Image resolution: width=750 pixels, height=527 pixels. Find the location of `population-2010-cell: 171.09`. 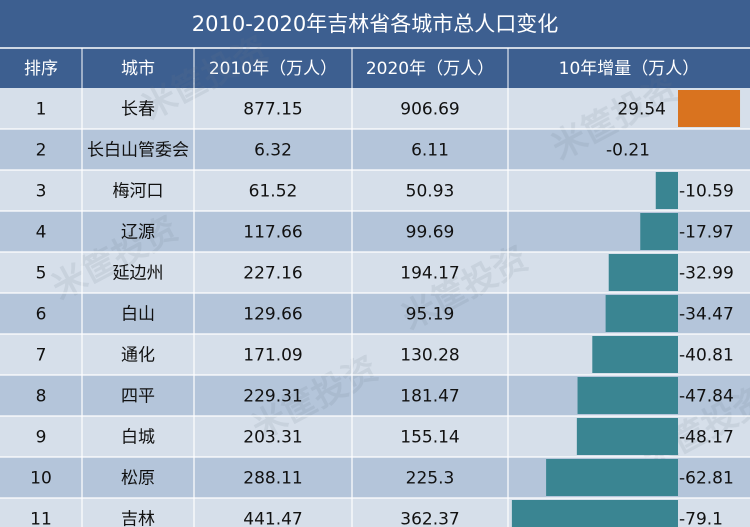

population-2010-cell: 171.09 is located at coordinates (272, 356).